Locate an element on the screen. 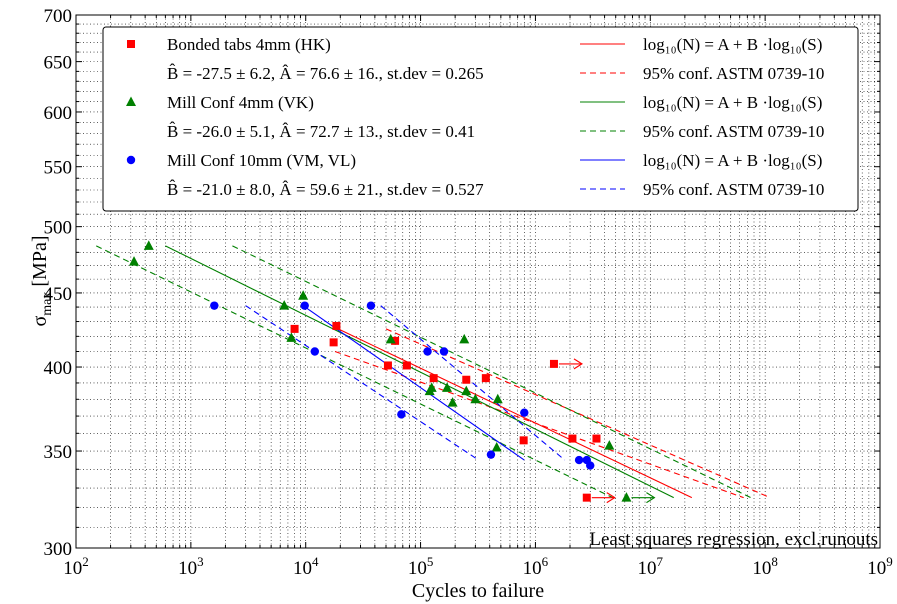 This screenshot has width=897, height=604. y-axis-title: σmax [MPa] is located at coordinates (42, 281).